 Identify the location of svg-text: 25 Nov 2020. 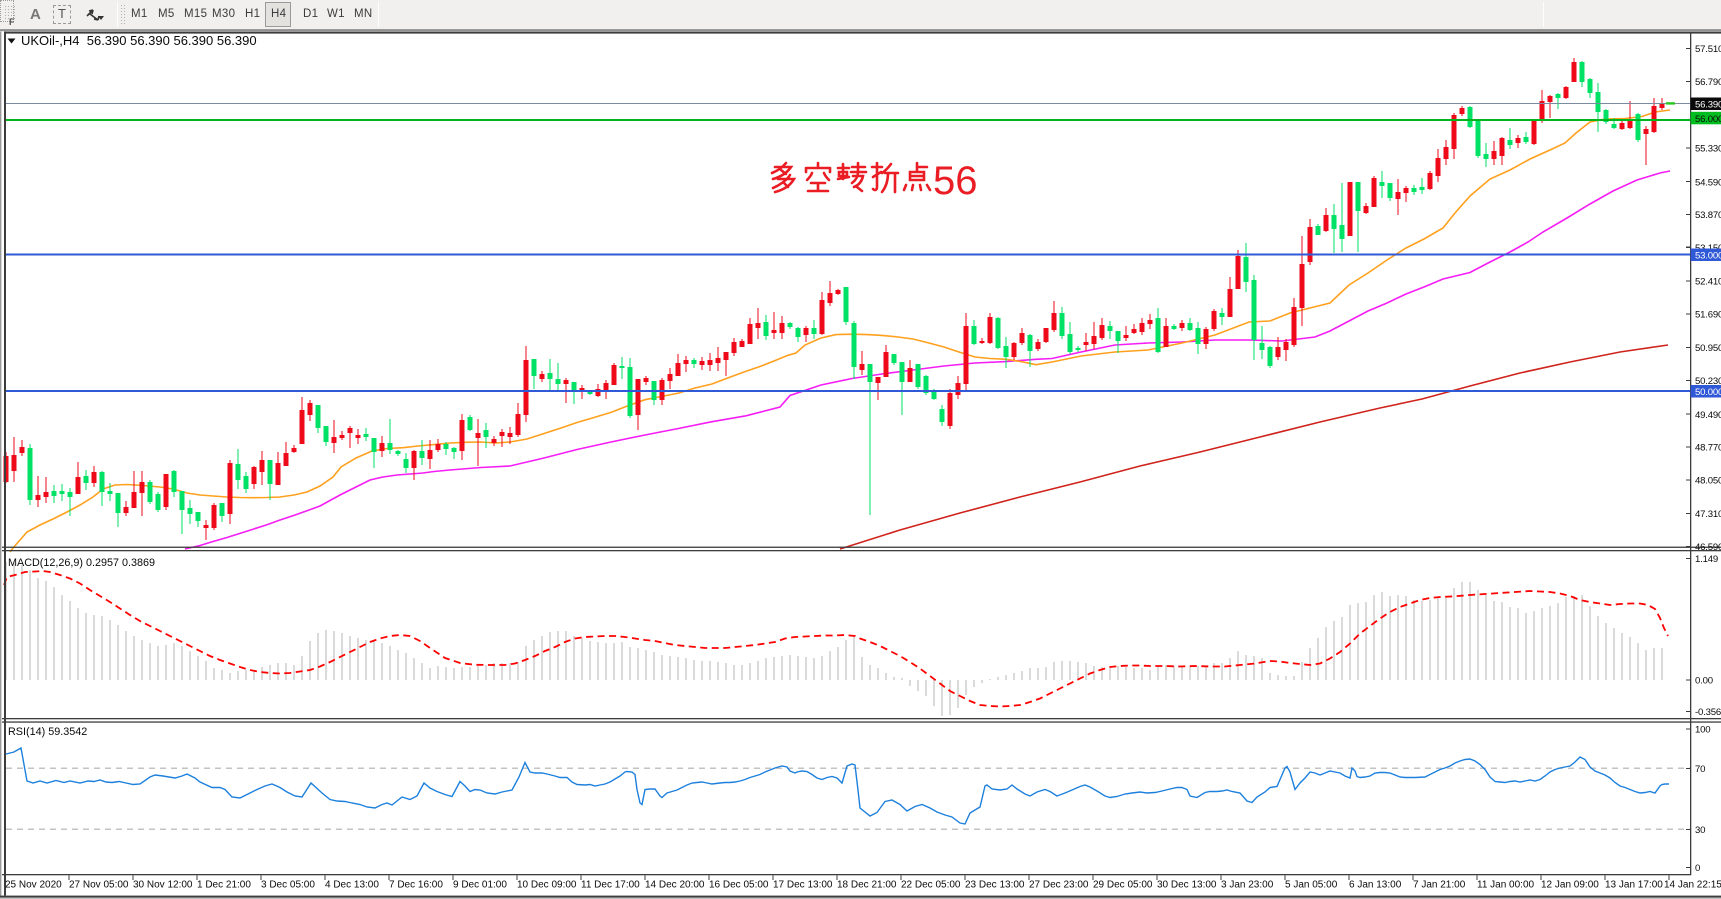
(33, 885).